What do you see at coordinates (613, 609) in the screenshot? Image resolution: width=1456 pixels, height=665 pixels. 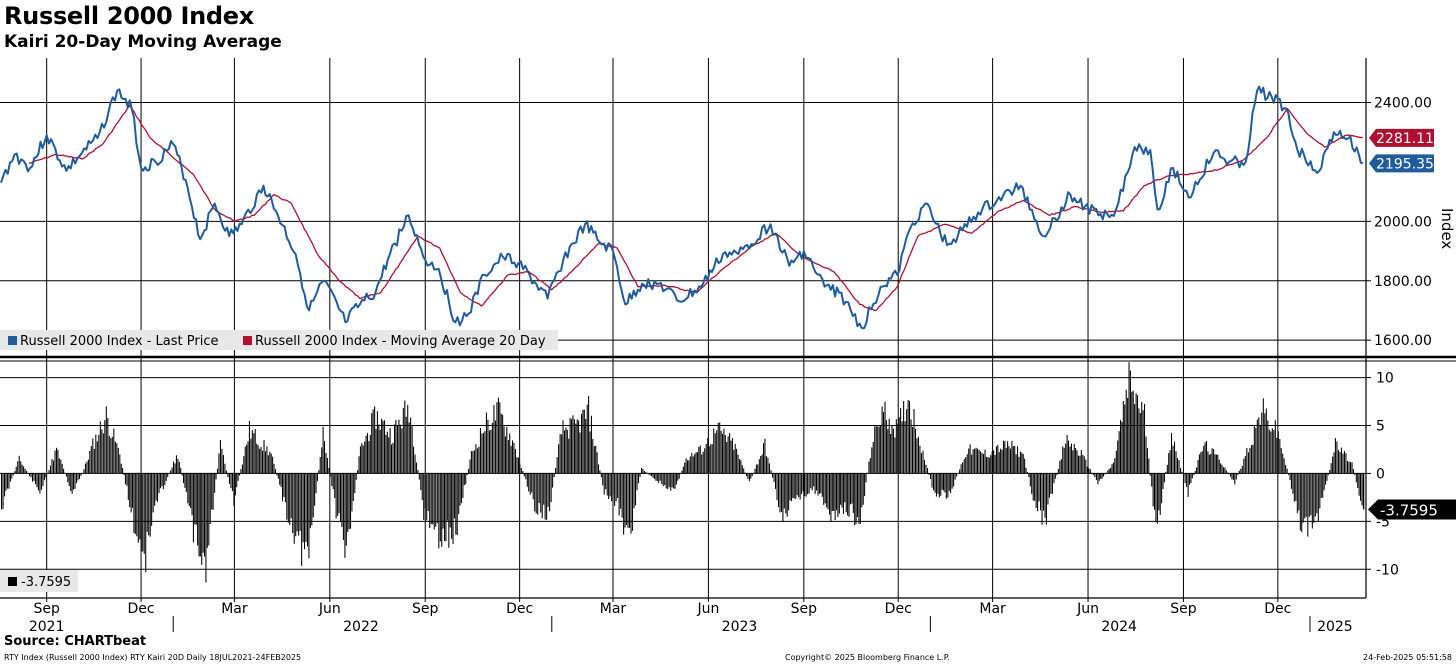 I see `month-tick-label: Mar` at bounding box center [613, 609].